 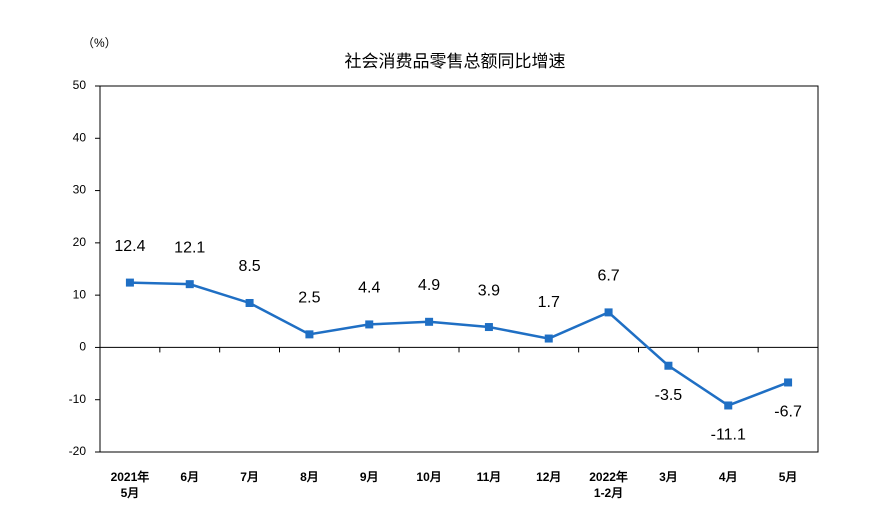 What do you see at coordinates (369, 288) in the screenshot?
I see `value-label: 4.4` at bounding box center [369, 288].